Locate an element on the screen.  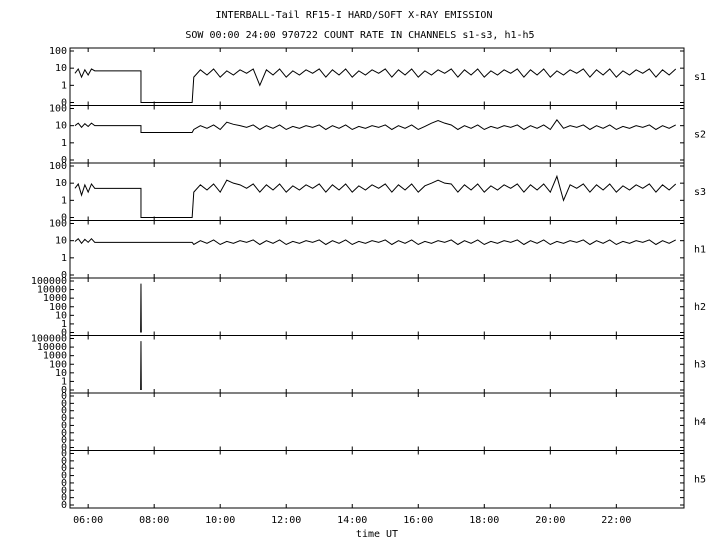
x-tick-label: 16:00 is located at coordinates (418, 520).